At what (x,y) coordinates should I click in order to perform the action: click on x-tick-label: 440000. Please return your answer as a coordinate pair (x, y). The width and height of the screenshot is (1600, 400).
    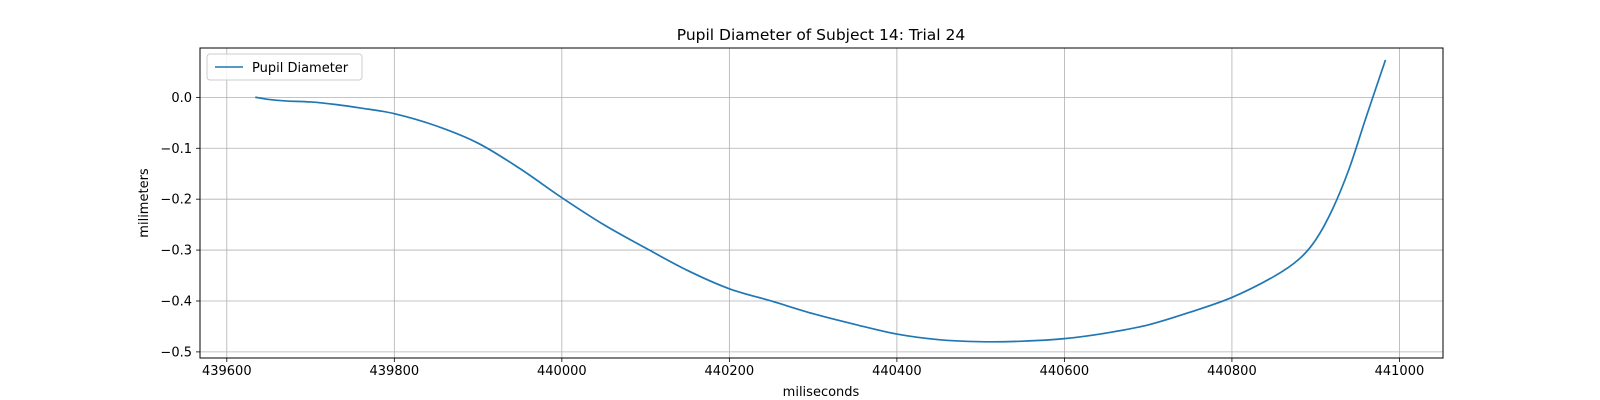
    Looking at the image, I should click on (562, 371).